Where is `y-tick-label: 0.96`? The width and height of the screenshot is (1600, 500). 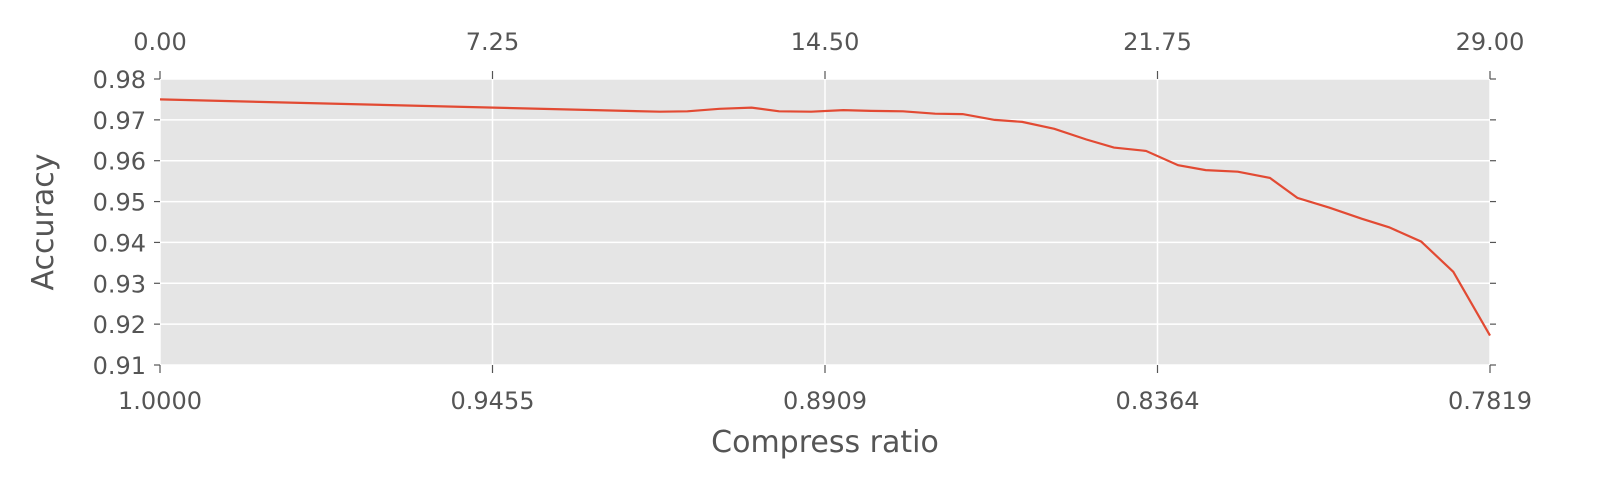 y-tick-label: 0.96 is located at coordinates (119, 162).